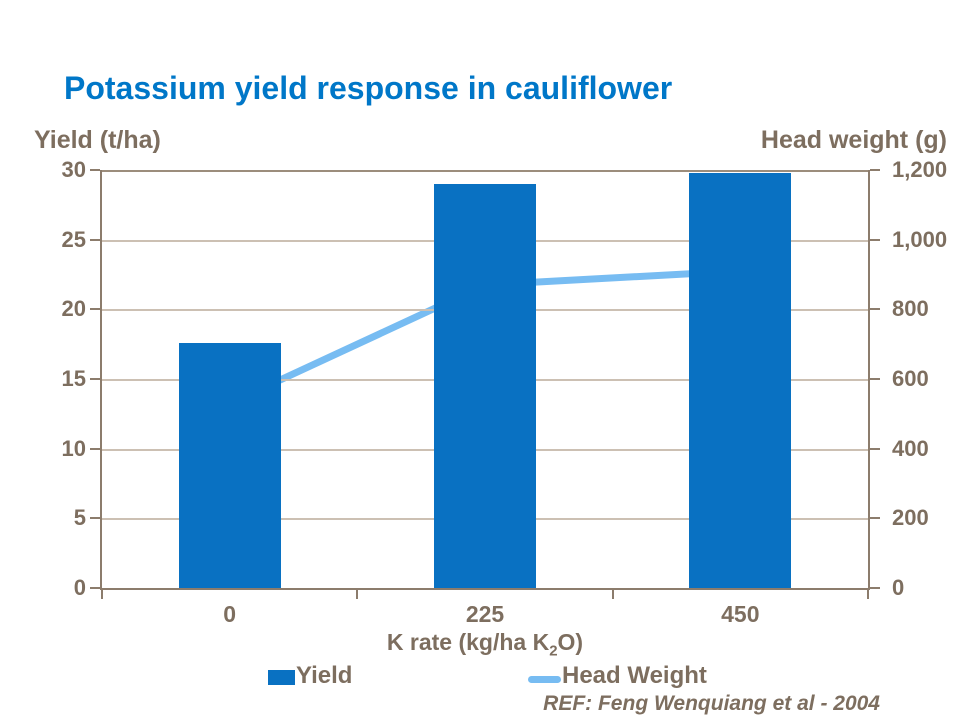 The width and height of the screenshot is (960, 720). What do you see at coordinates (711, 703) in the screenshot?
I see `reference-text: REF: Feng Wenquiang et al - 2004` at bounding box center [711, 703].